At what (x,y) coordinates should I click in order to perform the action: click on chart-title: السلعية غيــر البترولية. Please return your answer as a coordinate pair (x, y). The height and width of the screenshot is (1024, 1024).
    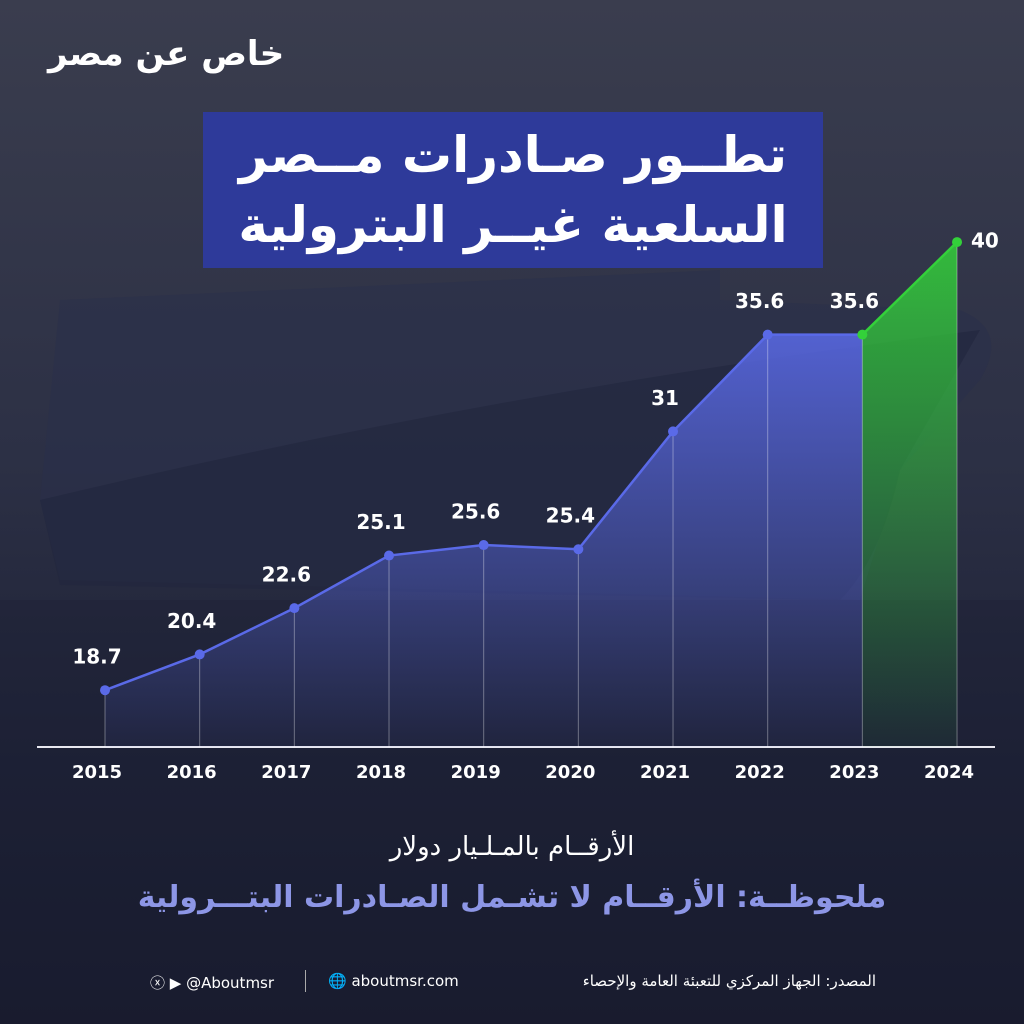
    Looking at the image, I should click on (513, 225).